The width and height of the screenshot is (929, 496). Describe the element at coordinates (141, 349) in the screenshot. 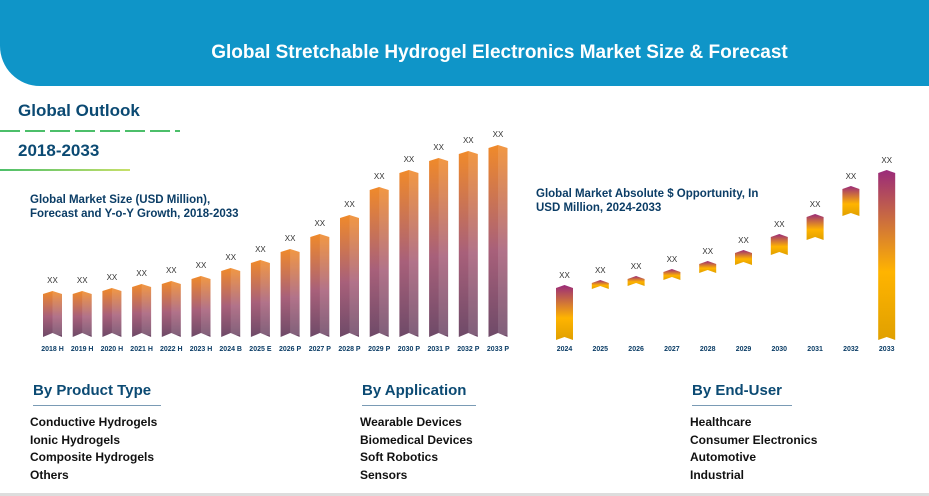

I see `x-tick-label: 2021 H` at that location.